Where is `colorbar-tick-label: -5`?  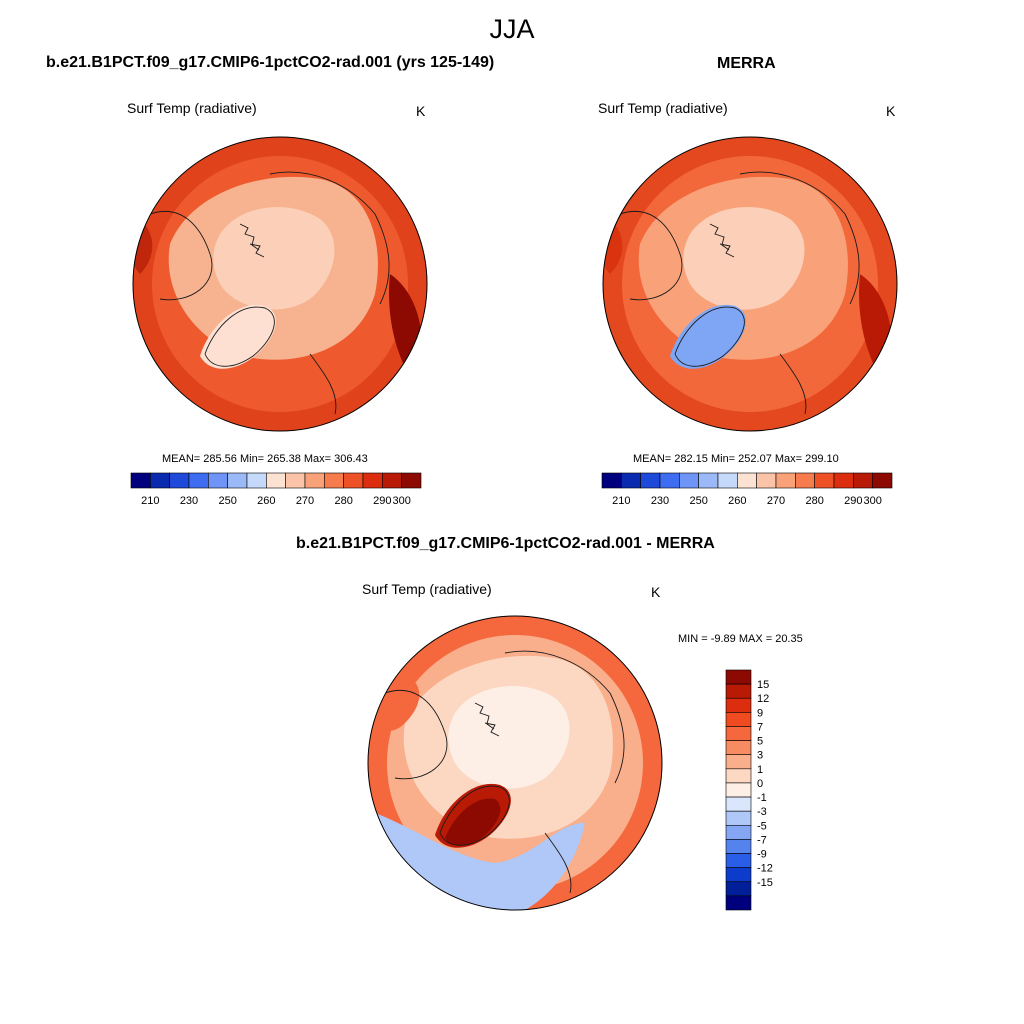
colorbar-tick-label: -5 is located at coordinates (762, 826).